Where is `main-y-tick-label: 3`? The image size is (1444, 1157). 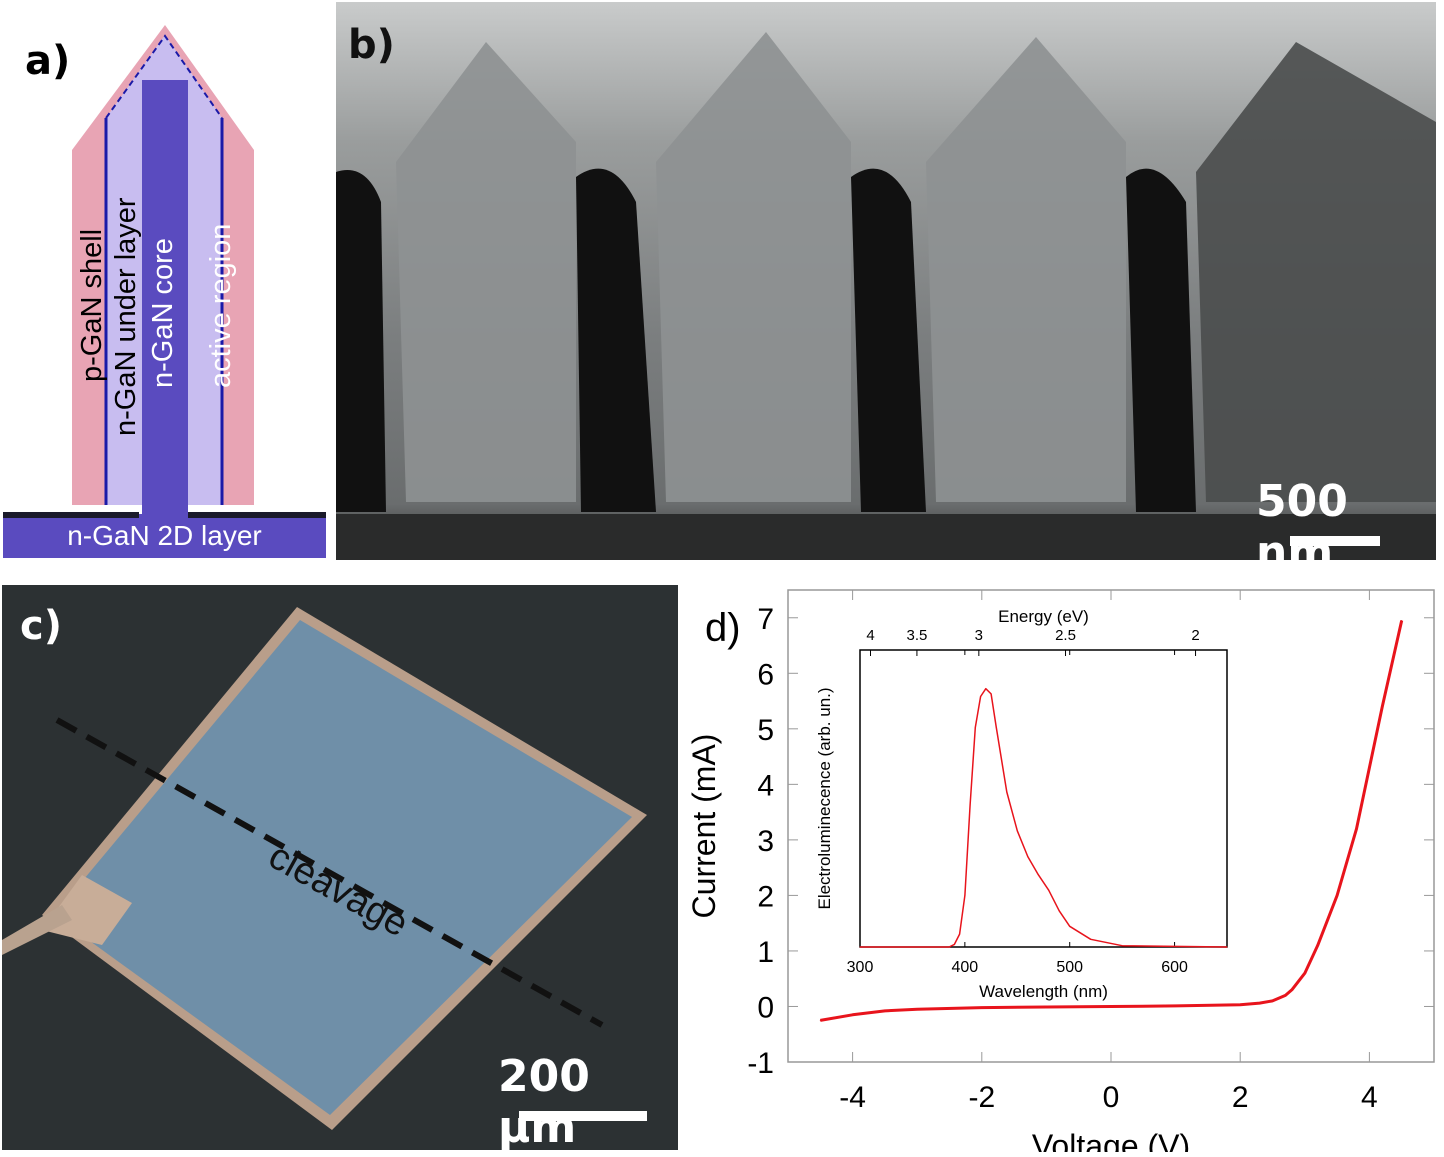
main-y-tick-label: 3 is located at coordinates (765, 841).